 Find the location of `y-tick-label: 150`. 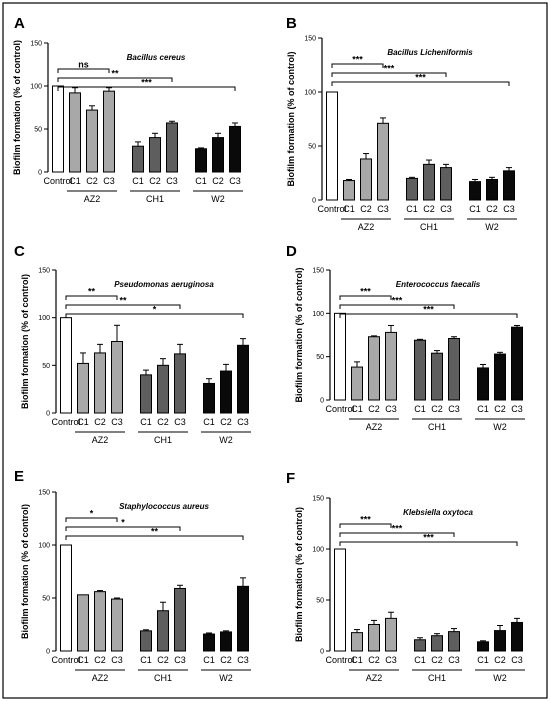

y-tick-label: 150 is located at coordinates (44, 271).